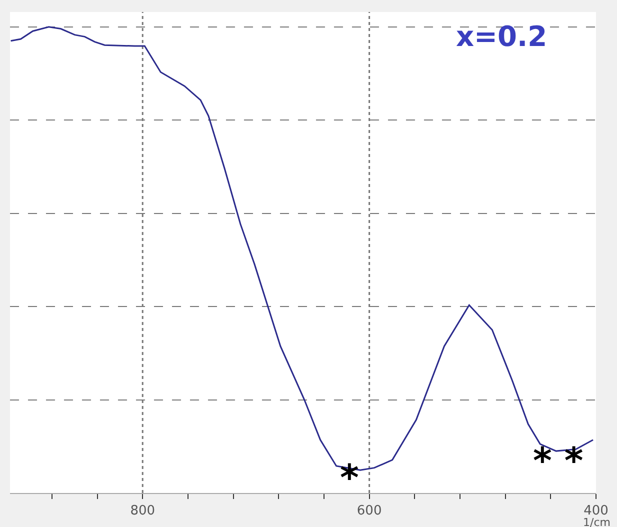 The height and width of the screenshot is (527, 617). Describe the element at coordinates (369, 511) in the screenshot. I see `x-tick-label: 600` at that location.